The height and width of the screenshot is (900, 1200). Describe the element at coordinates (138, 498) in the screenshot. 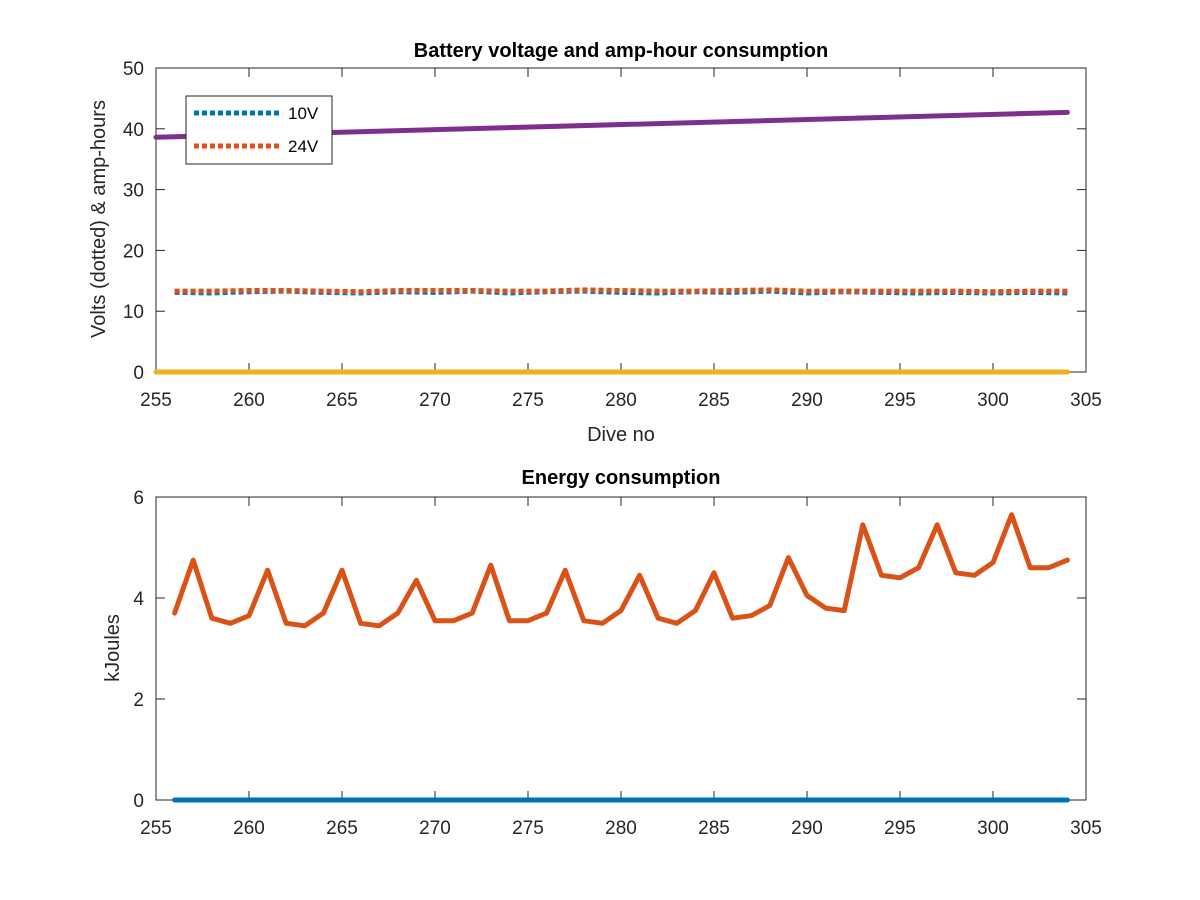

I see `y-tick-label: 6` at that location.